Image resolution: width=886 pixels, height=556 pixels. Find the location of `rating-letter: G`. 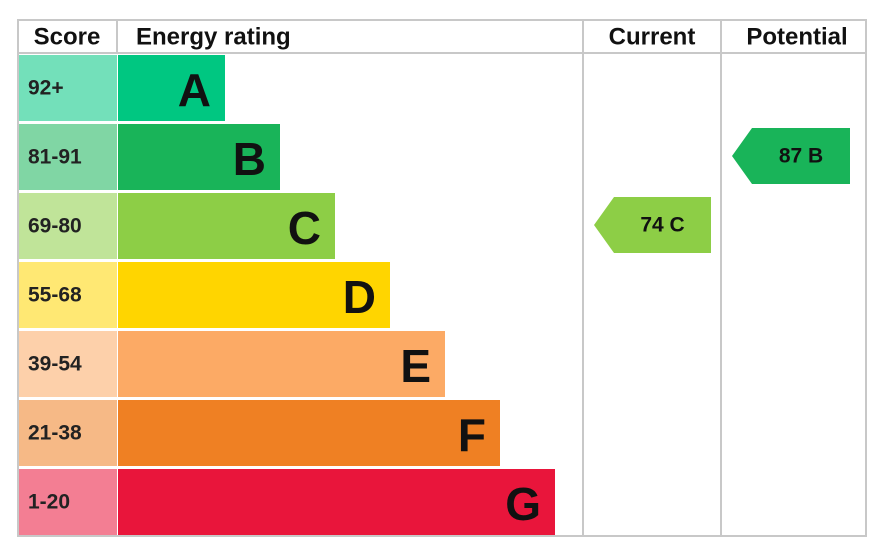

rating-letter: G is located at coordinates (523, 504).